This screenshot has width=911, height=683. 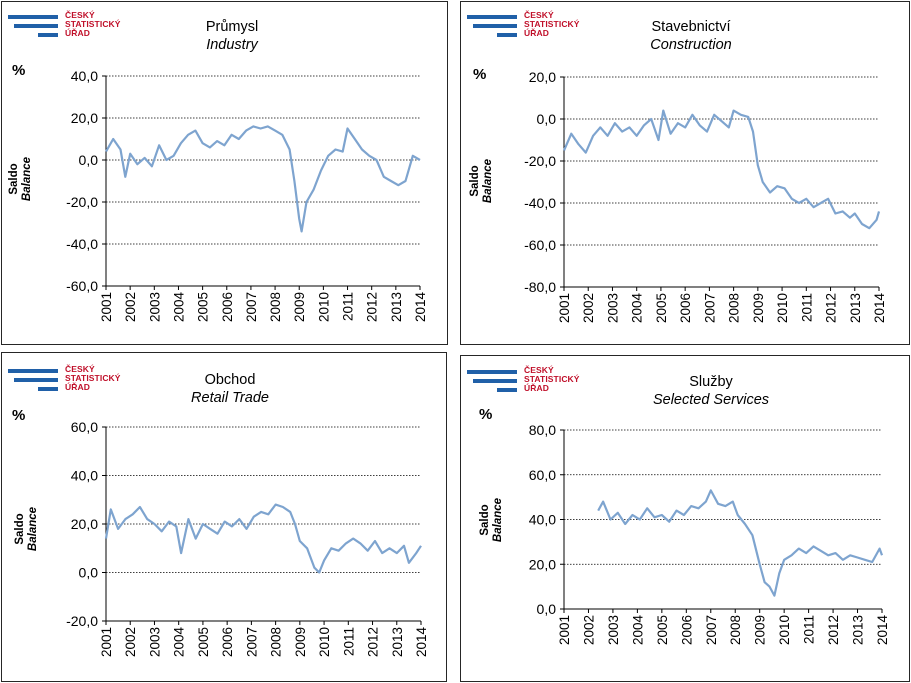 I want to click on chart-title-cz: Služby, so click(x=711, y=382).